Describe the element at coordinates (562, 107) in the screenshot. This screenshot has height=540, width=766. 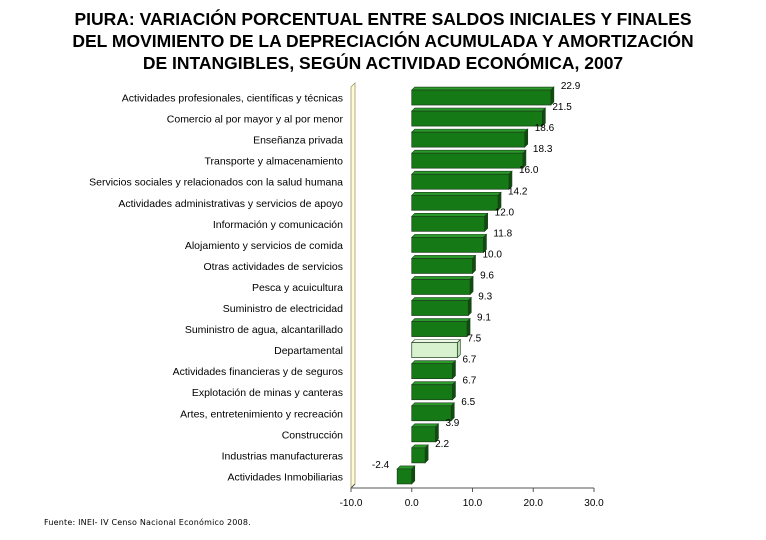
I see `bar-value-label: 21.5` at that location.